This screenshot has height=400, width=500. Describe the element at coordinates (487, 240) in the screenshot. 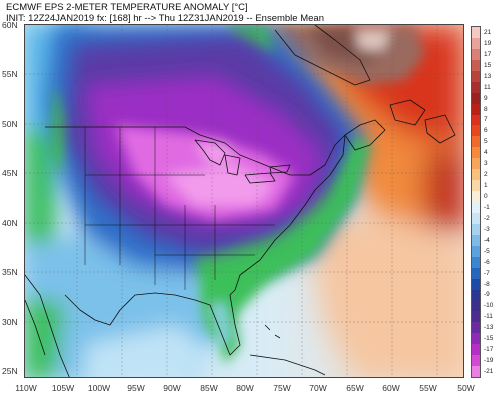

I see `color-scale-label: -4` at that location.